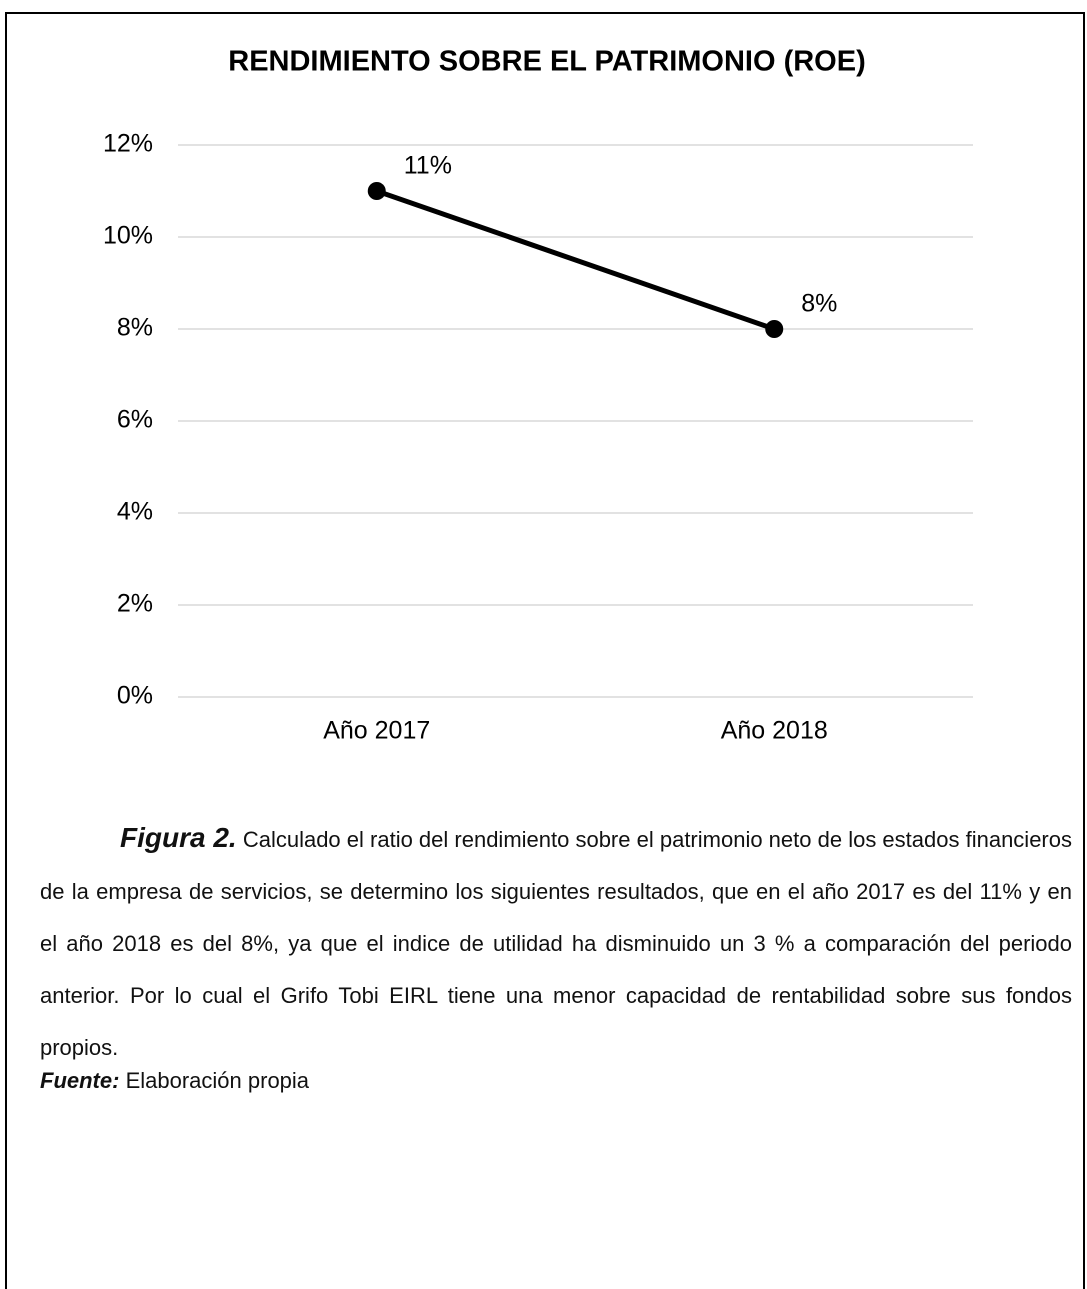 This screenshot has height=1289, width=1087. I want to click on y-tick-label: 8%, so click(135, 328).